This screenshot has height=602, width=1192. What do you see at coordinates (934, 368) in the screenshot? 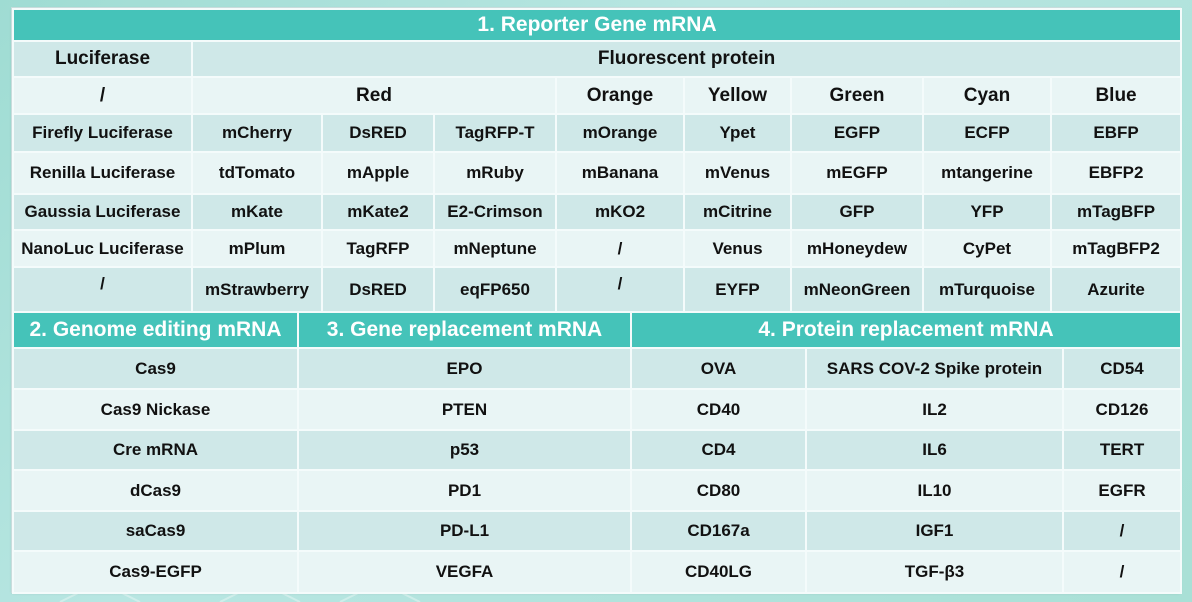
I see `table-cell: SARS COV-2 Spike protein` at bounding box center [934, 368].